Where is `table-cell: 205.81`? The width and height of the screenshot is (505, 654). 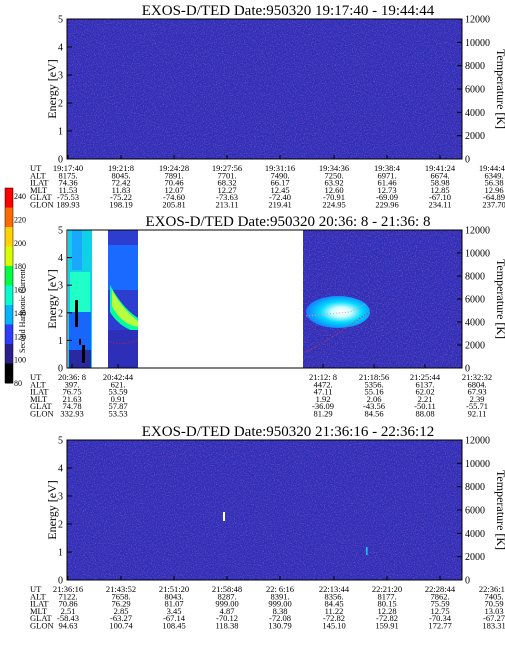
table-cell: 205.81 is located at coordinates (173, 205).